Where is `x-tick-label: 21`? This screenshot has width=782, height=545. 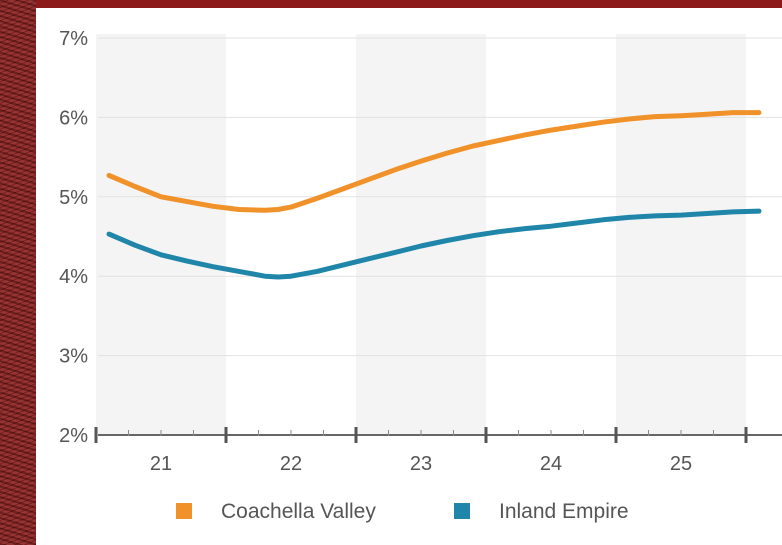 x-tick-label: 21 is located at coordinates (161, 464).